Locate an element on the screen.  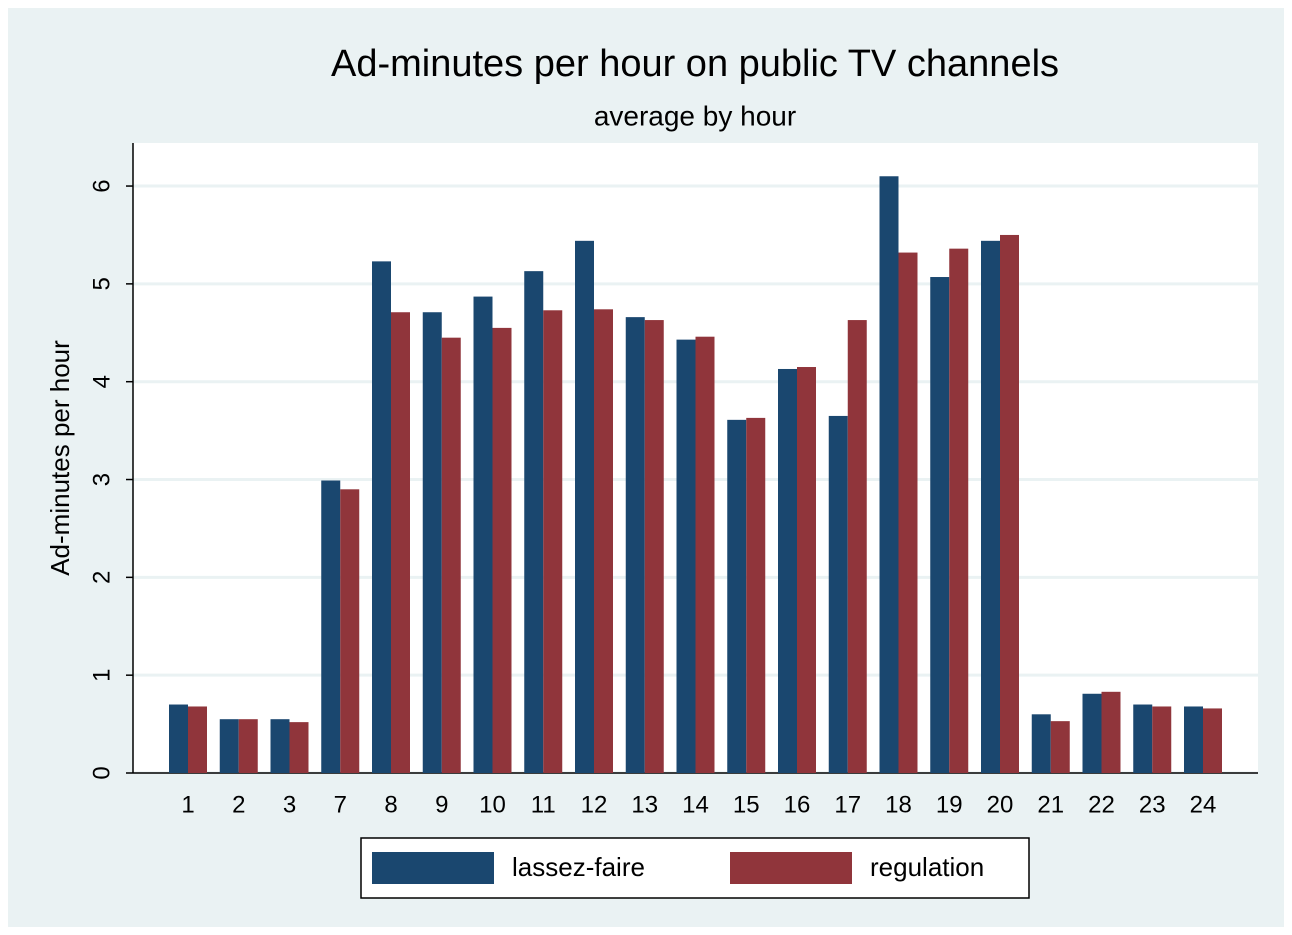
x-tick-label: 23 is located at coordinates (1152, 804).